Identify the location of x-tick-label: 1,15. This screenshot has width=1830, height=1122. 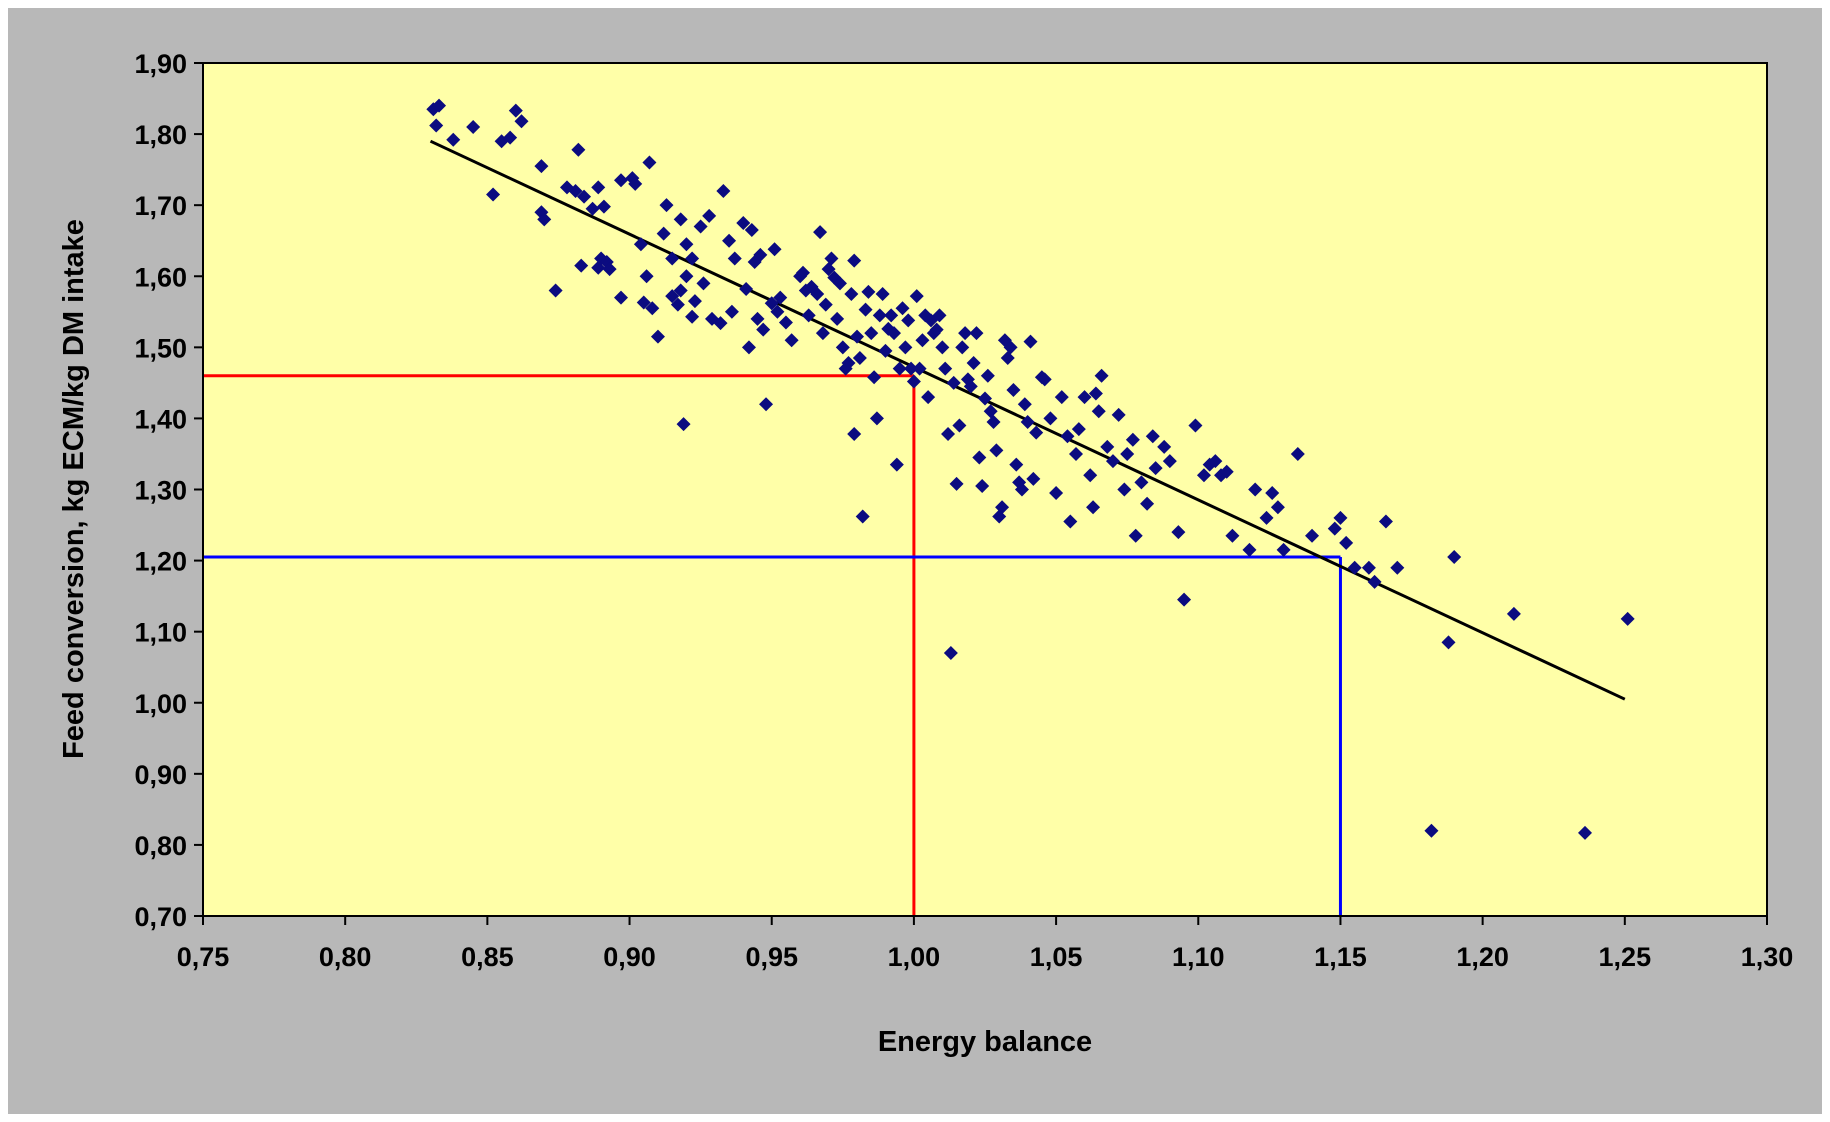
(1340, 957).